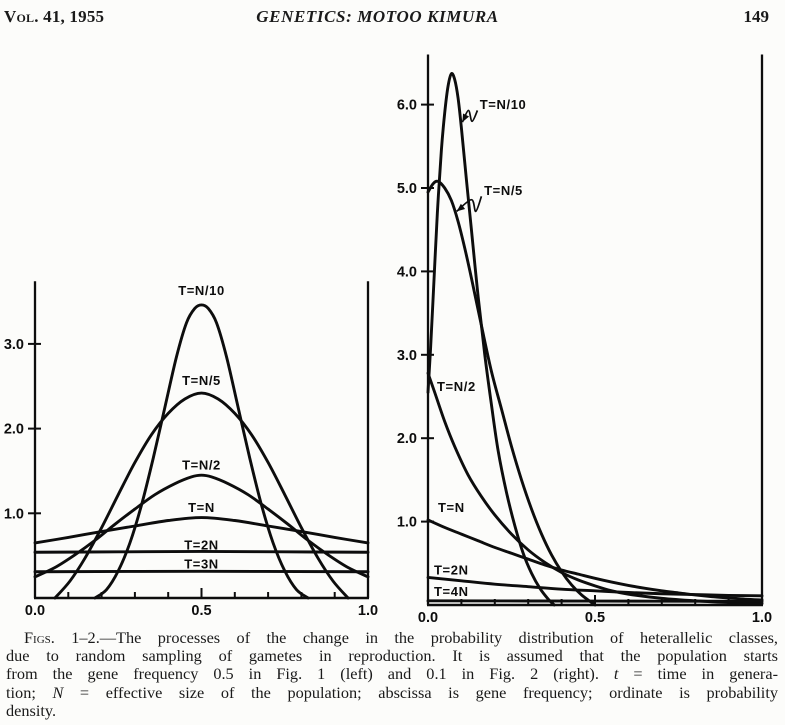  Describe the element at coordinates (201, 380) in the screenshot. I see `fig1-curve-label-t-n-5: T=N/5` at that location.